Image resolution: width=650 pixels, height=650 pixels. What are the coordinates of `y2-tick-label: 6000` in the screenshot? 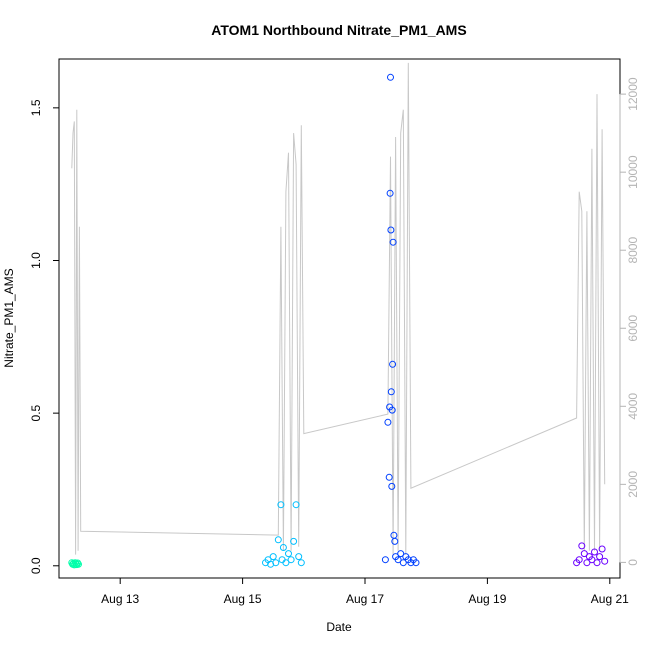 It's located at (633, 328).